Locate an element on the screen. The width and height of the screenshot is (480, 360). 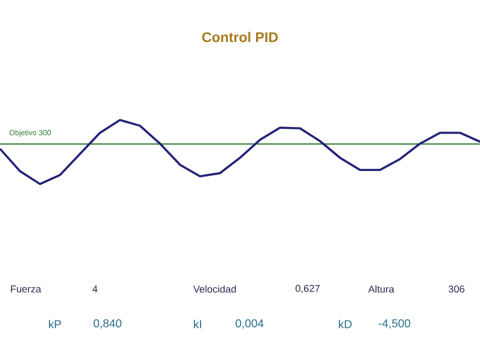
text: 0,004 is located at coordinates (250, 324).